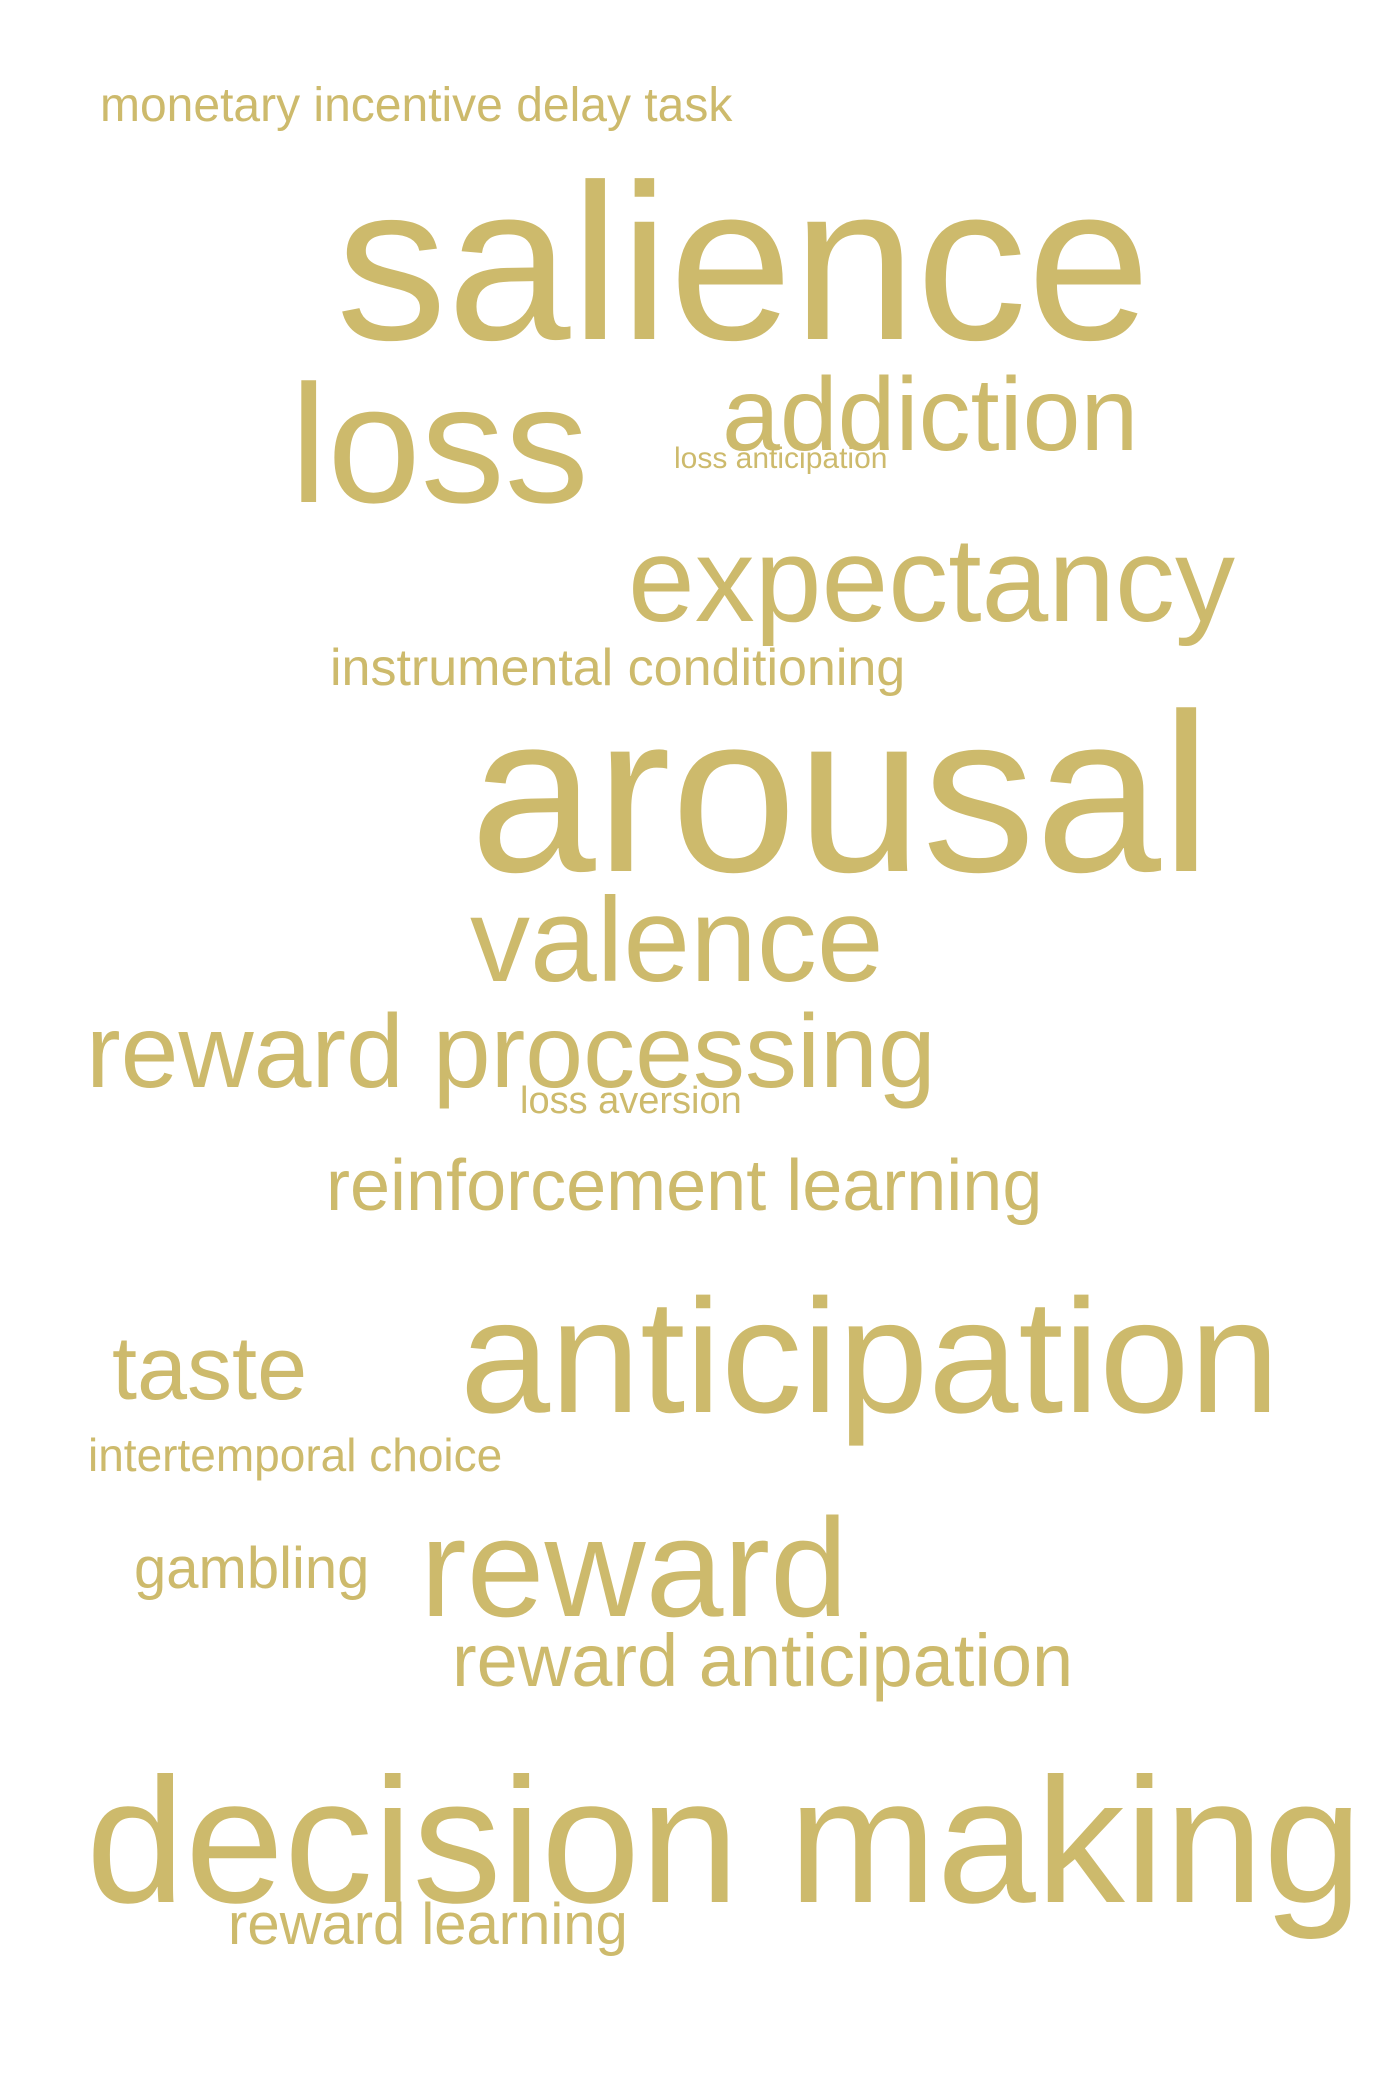  Describe the element at coordinates (930, 415) in the screenshot. I see `word-addiction: addiction` at that location.